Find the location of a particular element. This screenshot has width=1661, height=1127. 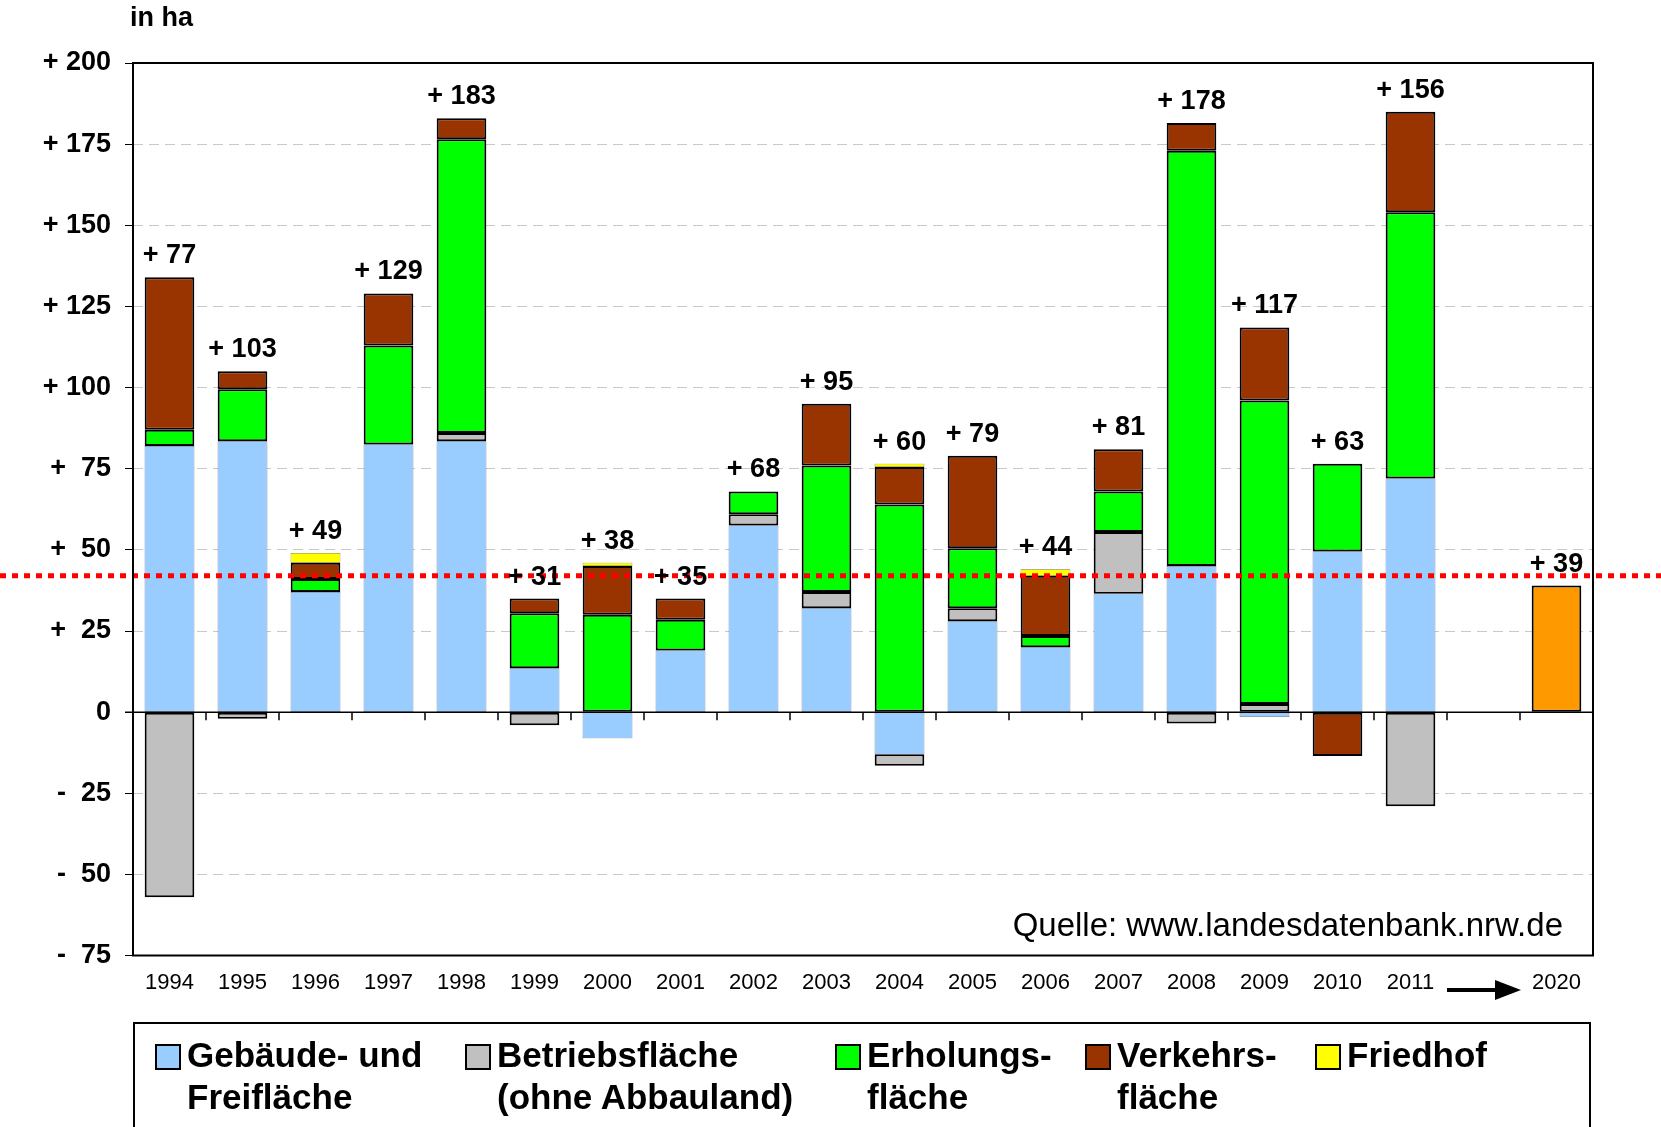

x-tick-label: 2007 is located at coordinates (1118, 981).